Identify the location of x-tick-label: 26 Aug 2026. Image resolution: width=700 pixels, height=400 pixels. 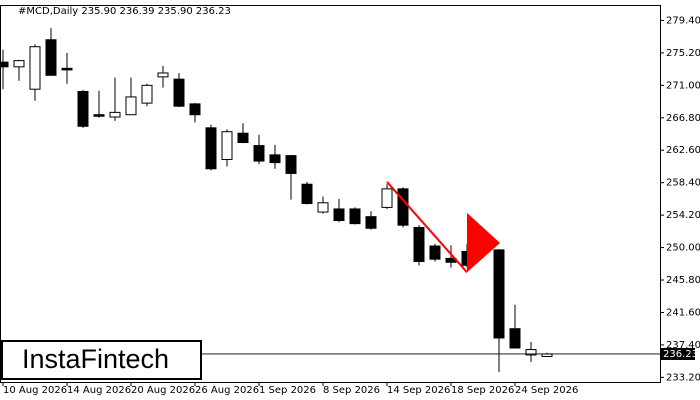
(227, 390).